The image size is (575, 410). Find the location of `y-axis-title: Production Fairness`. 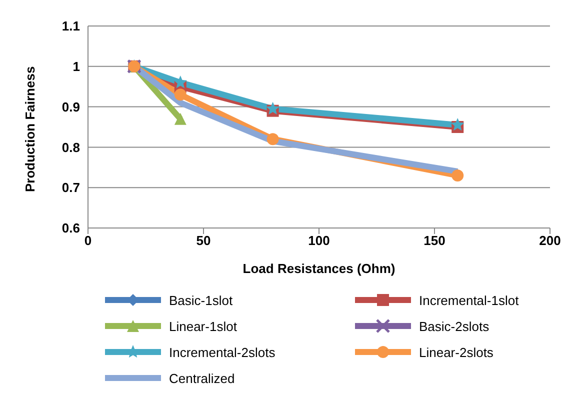

y-axis-title: Production Fairness is located at coordinates (30, 129).